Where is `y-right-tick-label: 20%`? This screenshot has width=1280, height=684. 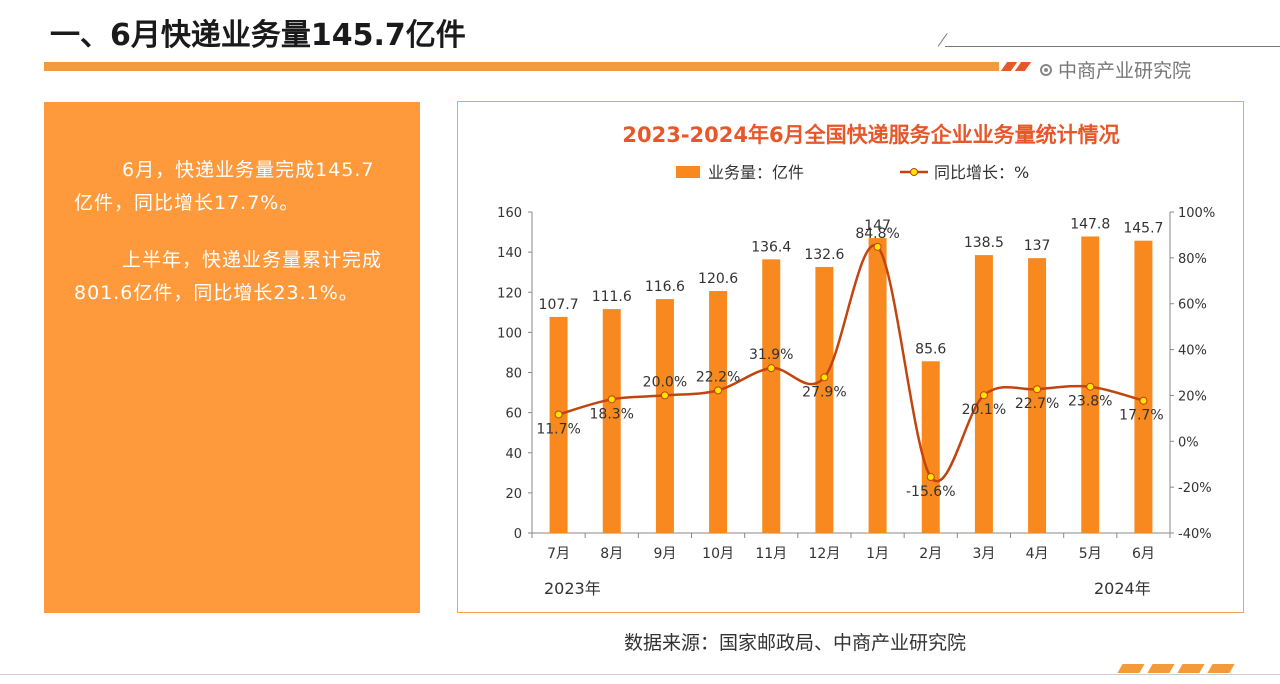
y-right-tick-label: 20% is located at coordinates (1192, 396).